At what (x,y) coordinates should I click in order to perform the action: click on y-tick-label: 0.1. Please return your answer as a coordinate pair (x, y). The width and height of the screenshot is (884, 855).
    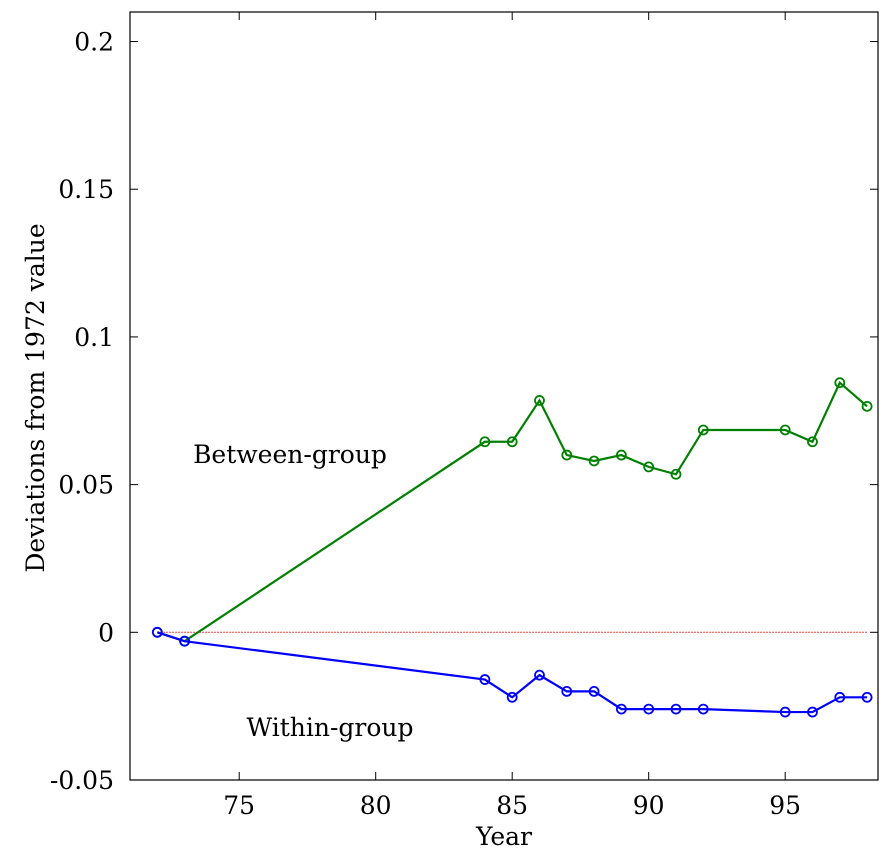
    Looking at the image, I should click on (94, 337).